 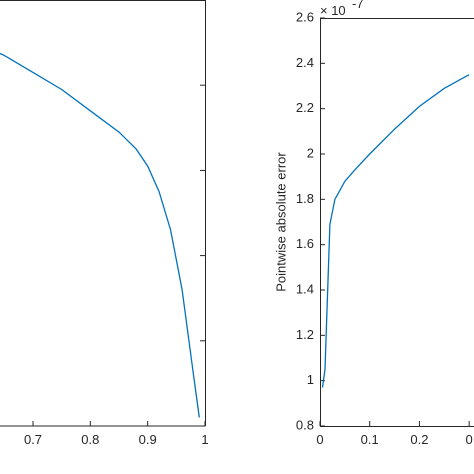 What do you see at coordinates (370, 439) in the screenshot?
I see `right-chart-x-tick-label: 0.1` at bounding box center [370, 439].